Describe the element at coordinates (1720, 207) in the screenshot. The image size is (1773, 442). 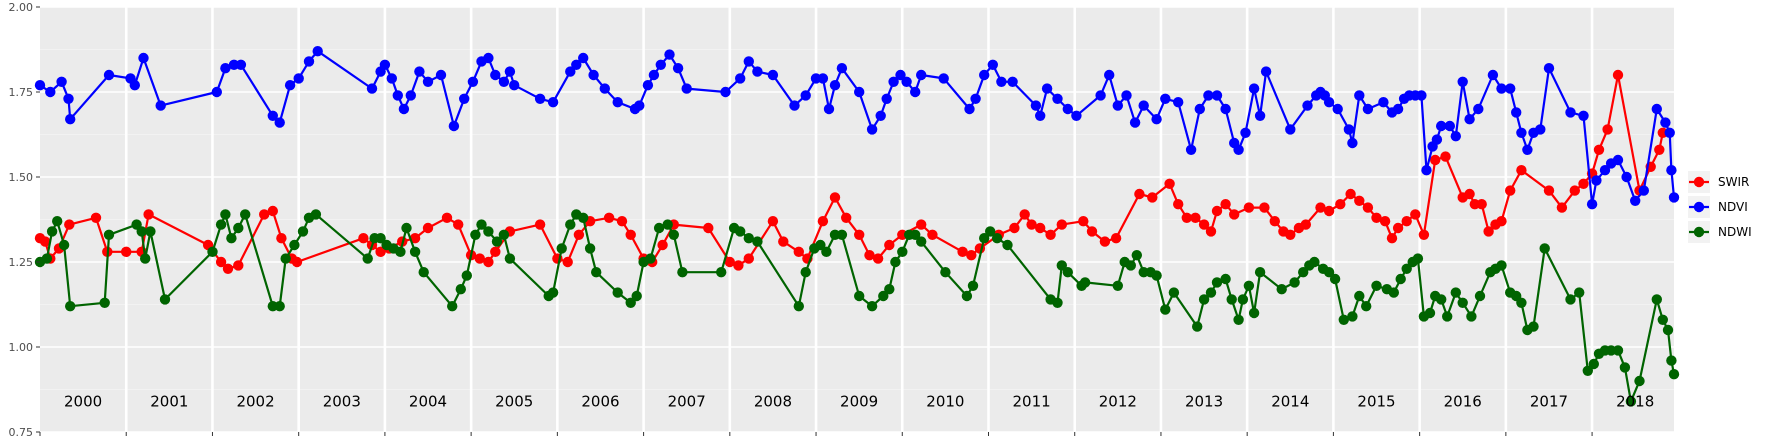
I see `legend: SWIR NDVI NDWI` at that location.